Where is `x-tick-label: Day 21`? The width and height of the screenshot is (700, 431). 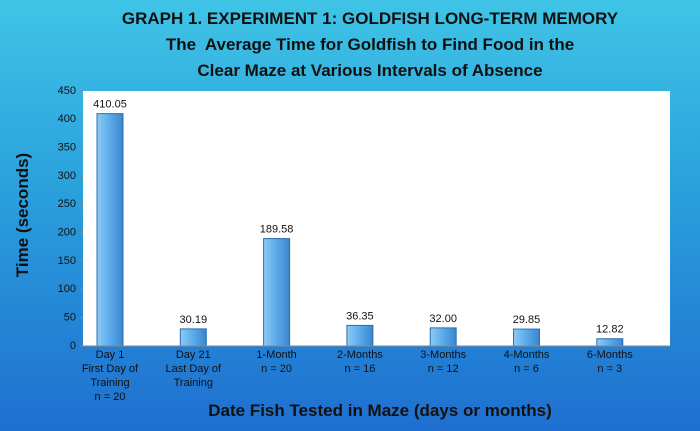
x-tick-label: Day 21 is located at coordinates (193, 355).